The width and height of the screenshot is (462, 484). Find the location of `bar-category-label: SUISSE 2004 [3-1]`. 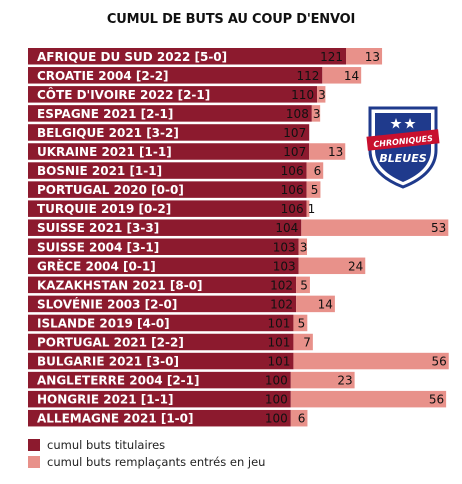

bar-category-label: SUISSE 2004 [3-1] is located at coordinates (98, 247).